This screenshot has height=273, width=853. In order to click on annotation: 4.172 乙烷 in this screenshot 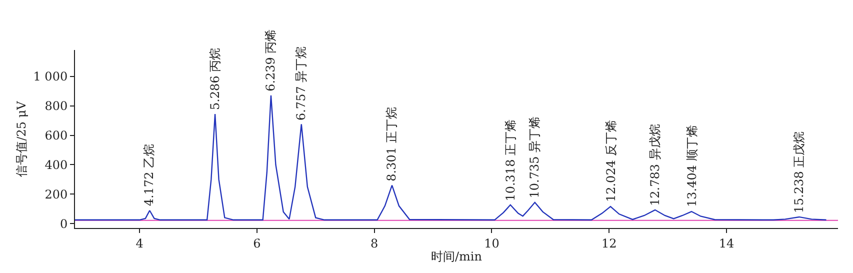, I will do `click(149, 175)`.